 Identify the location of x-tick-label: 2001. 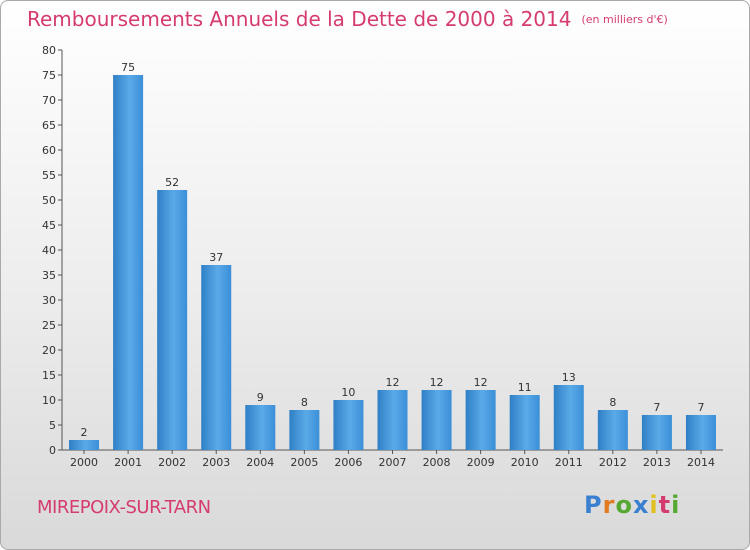
(128, 462).